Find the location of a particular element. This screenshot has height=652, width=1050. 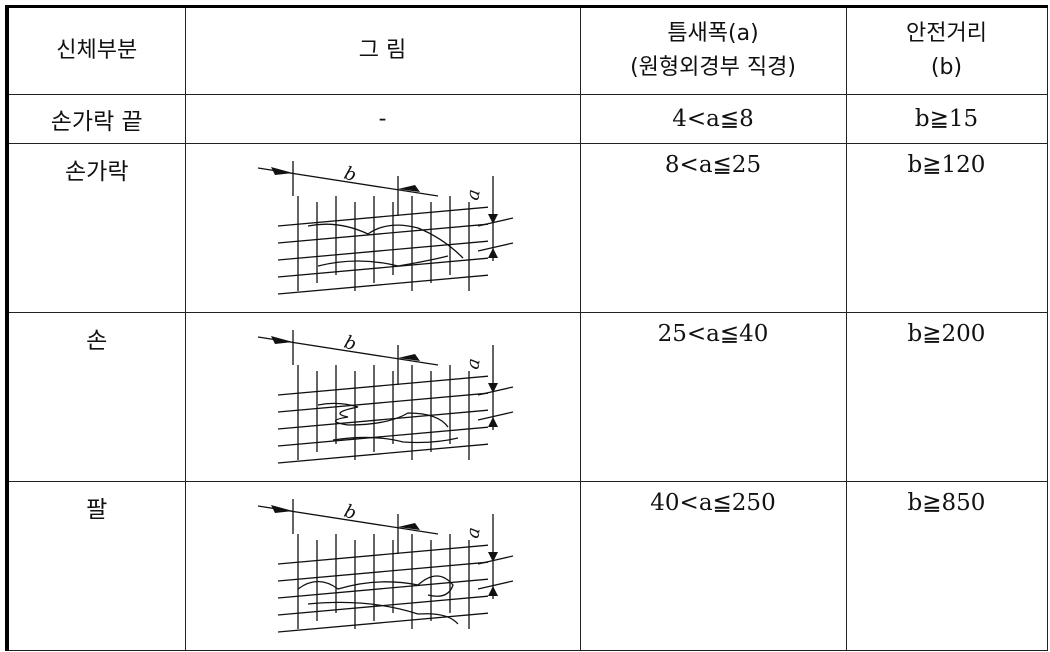

header-line: (원형외경부 직경) is located at coordinates (713, 67).